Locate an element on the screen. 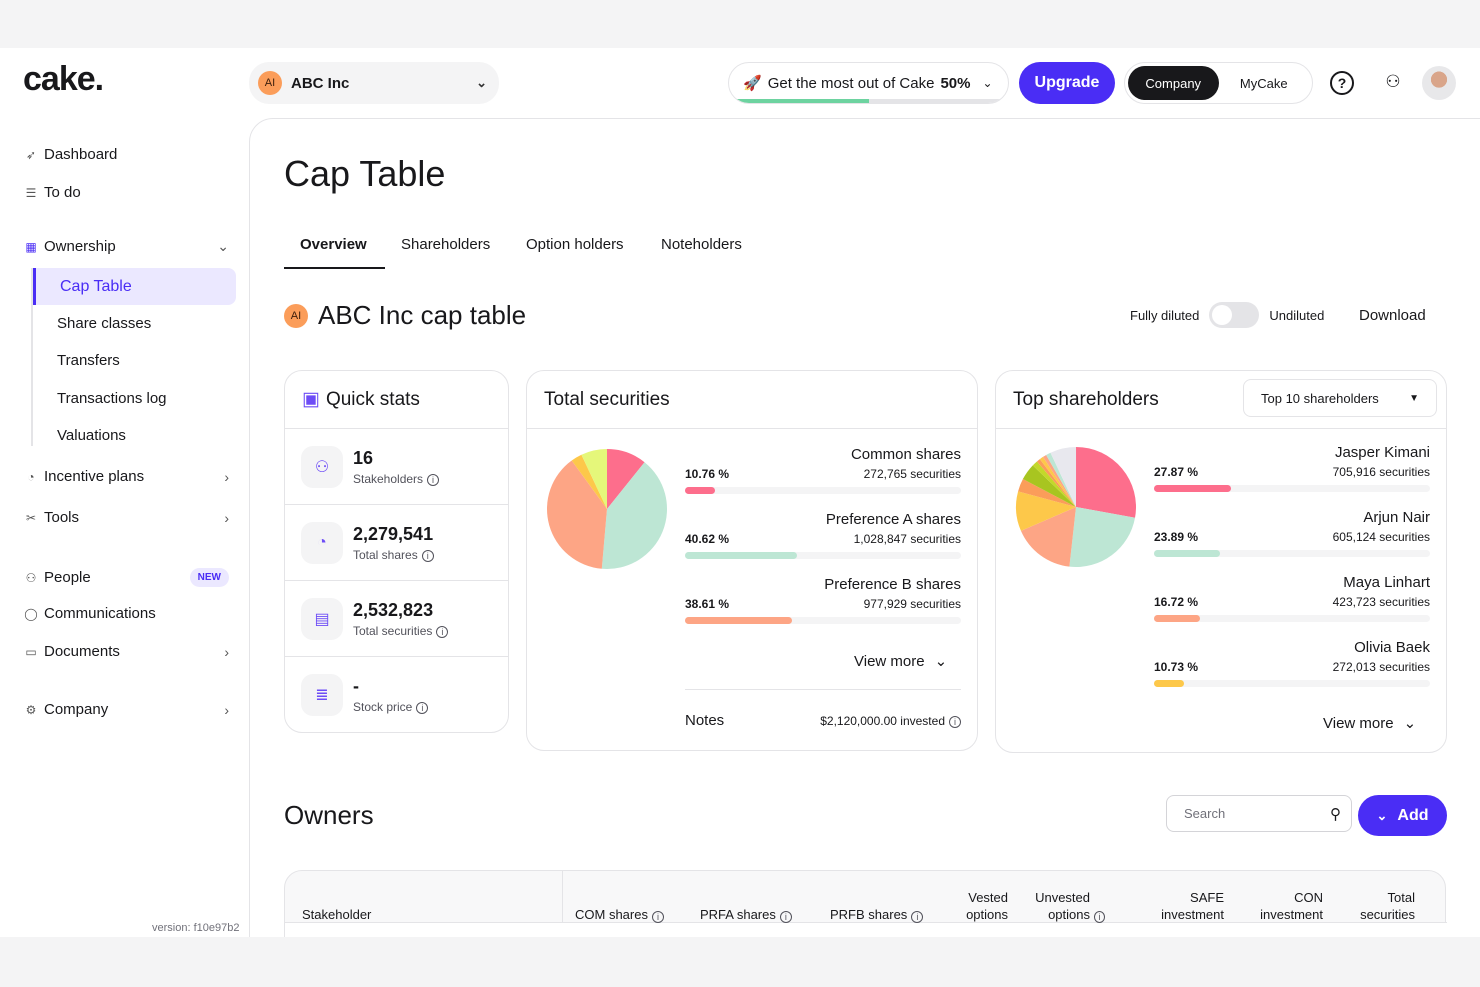 The width and height of the screenshot is (1480, 987). top-shareholders-filter: Top 10 shareholders ▼ is located at coordinates (1340, 398).